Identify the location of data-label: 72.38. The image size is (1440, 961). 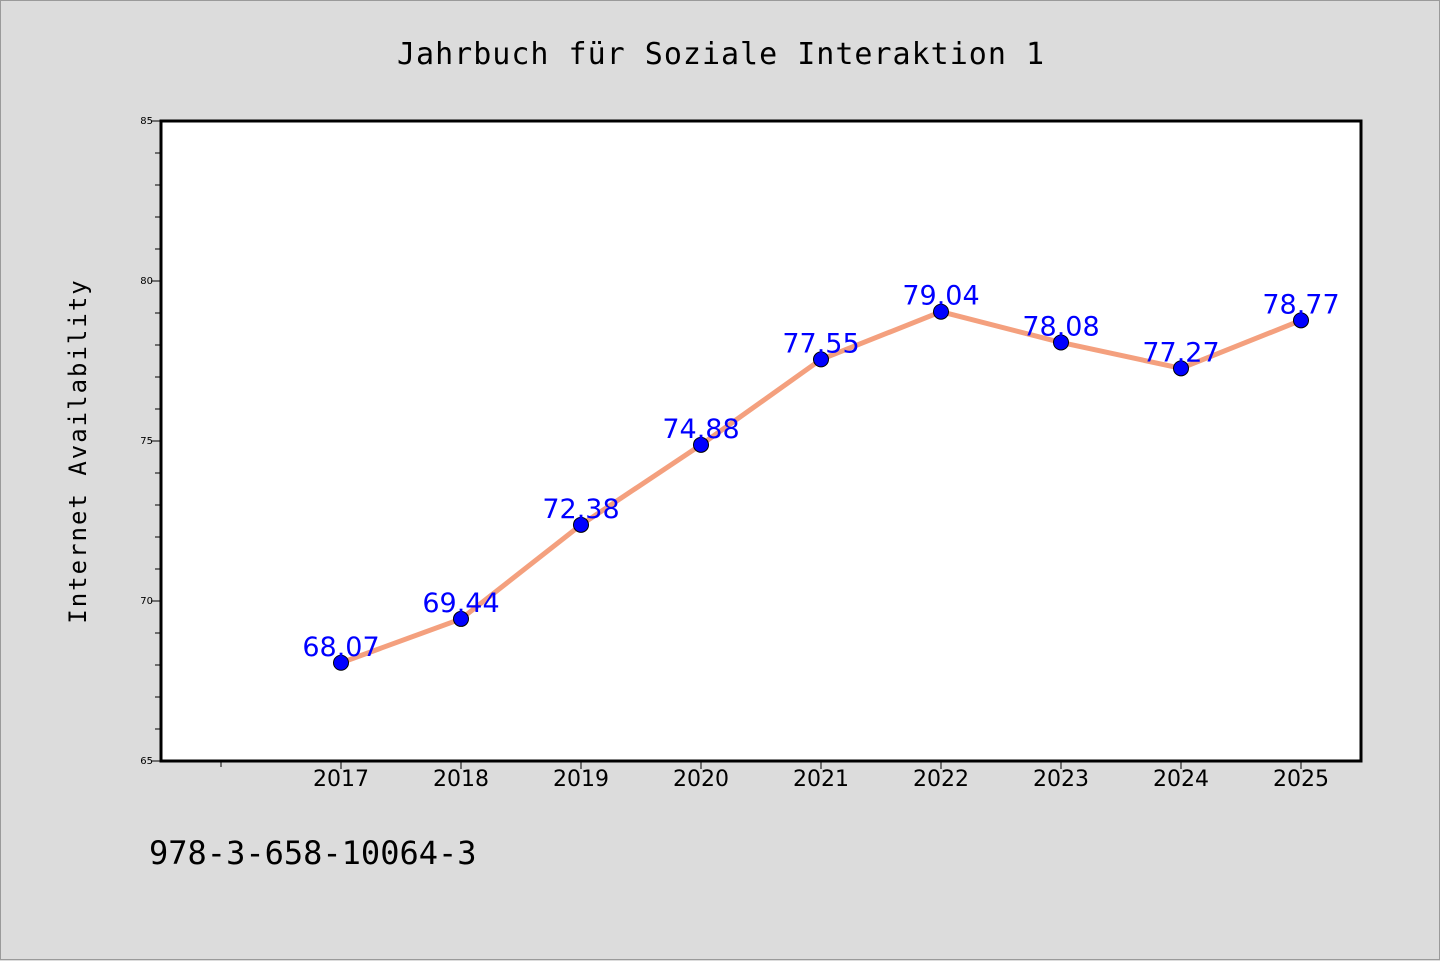
(580, 509).